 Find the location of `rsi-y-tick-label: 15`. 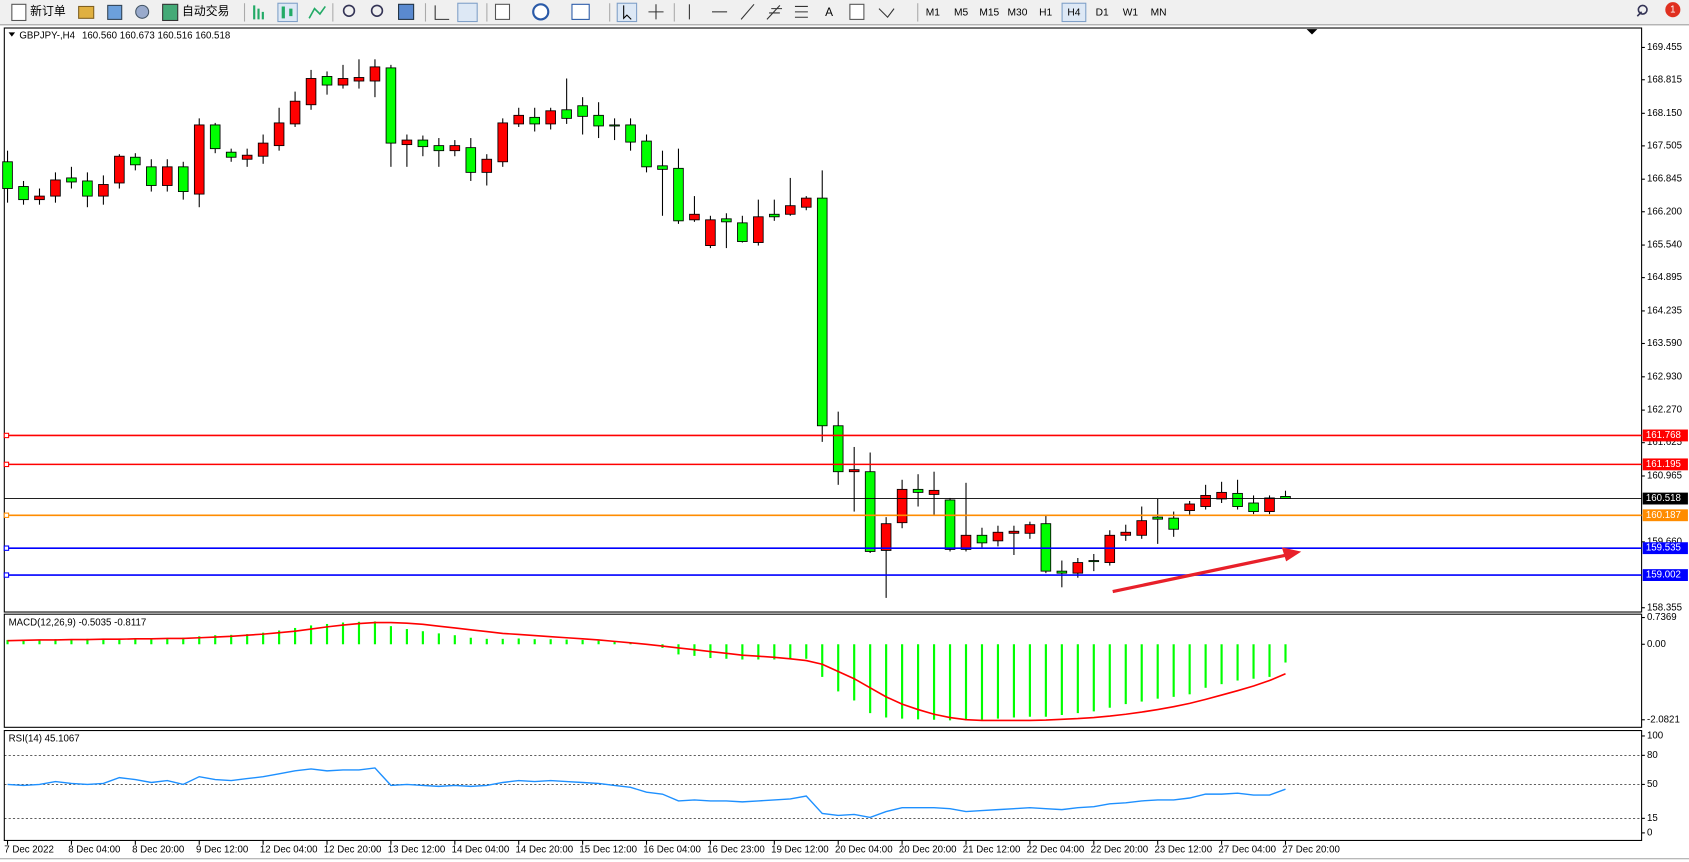

rsi-y-tick-label: 15 is located at coordinates (1652, 818).